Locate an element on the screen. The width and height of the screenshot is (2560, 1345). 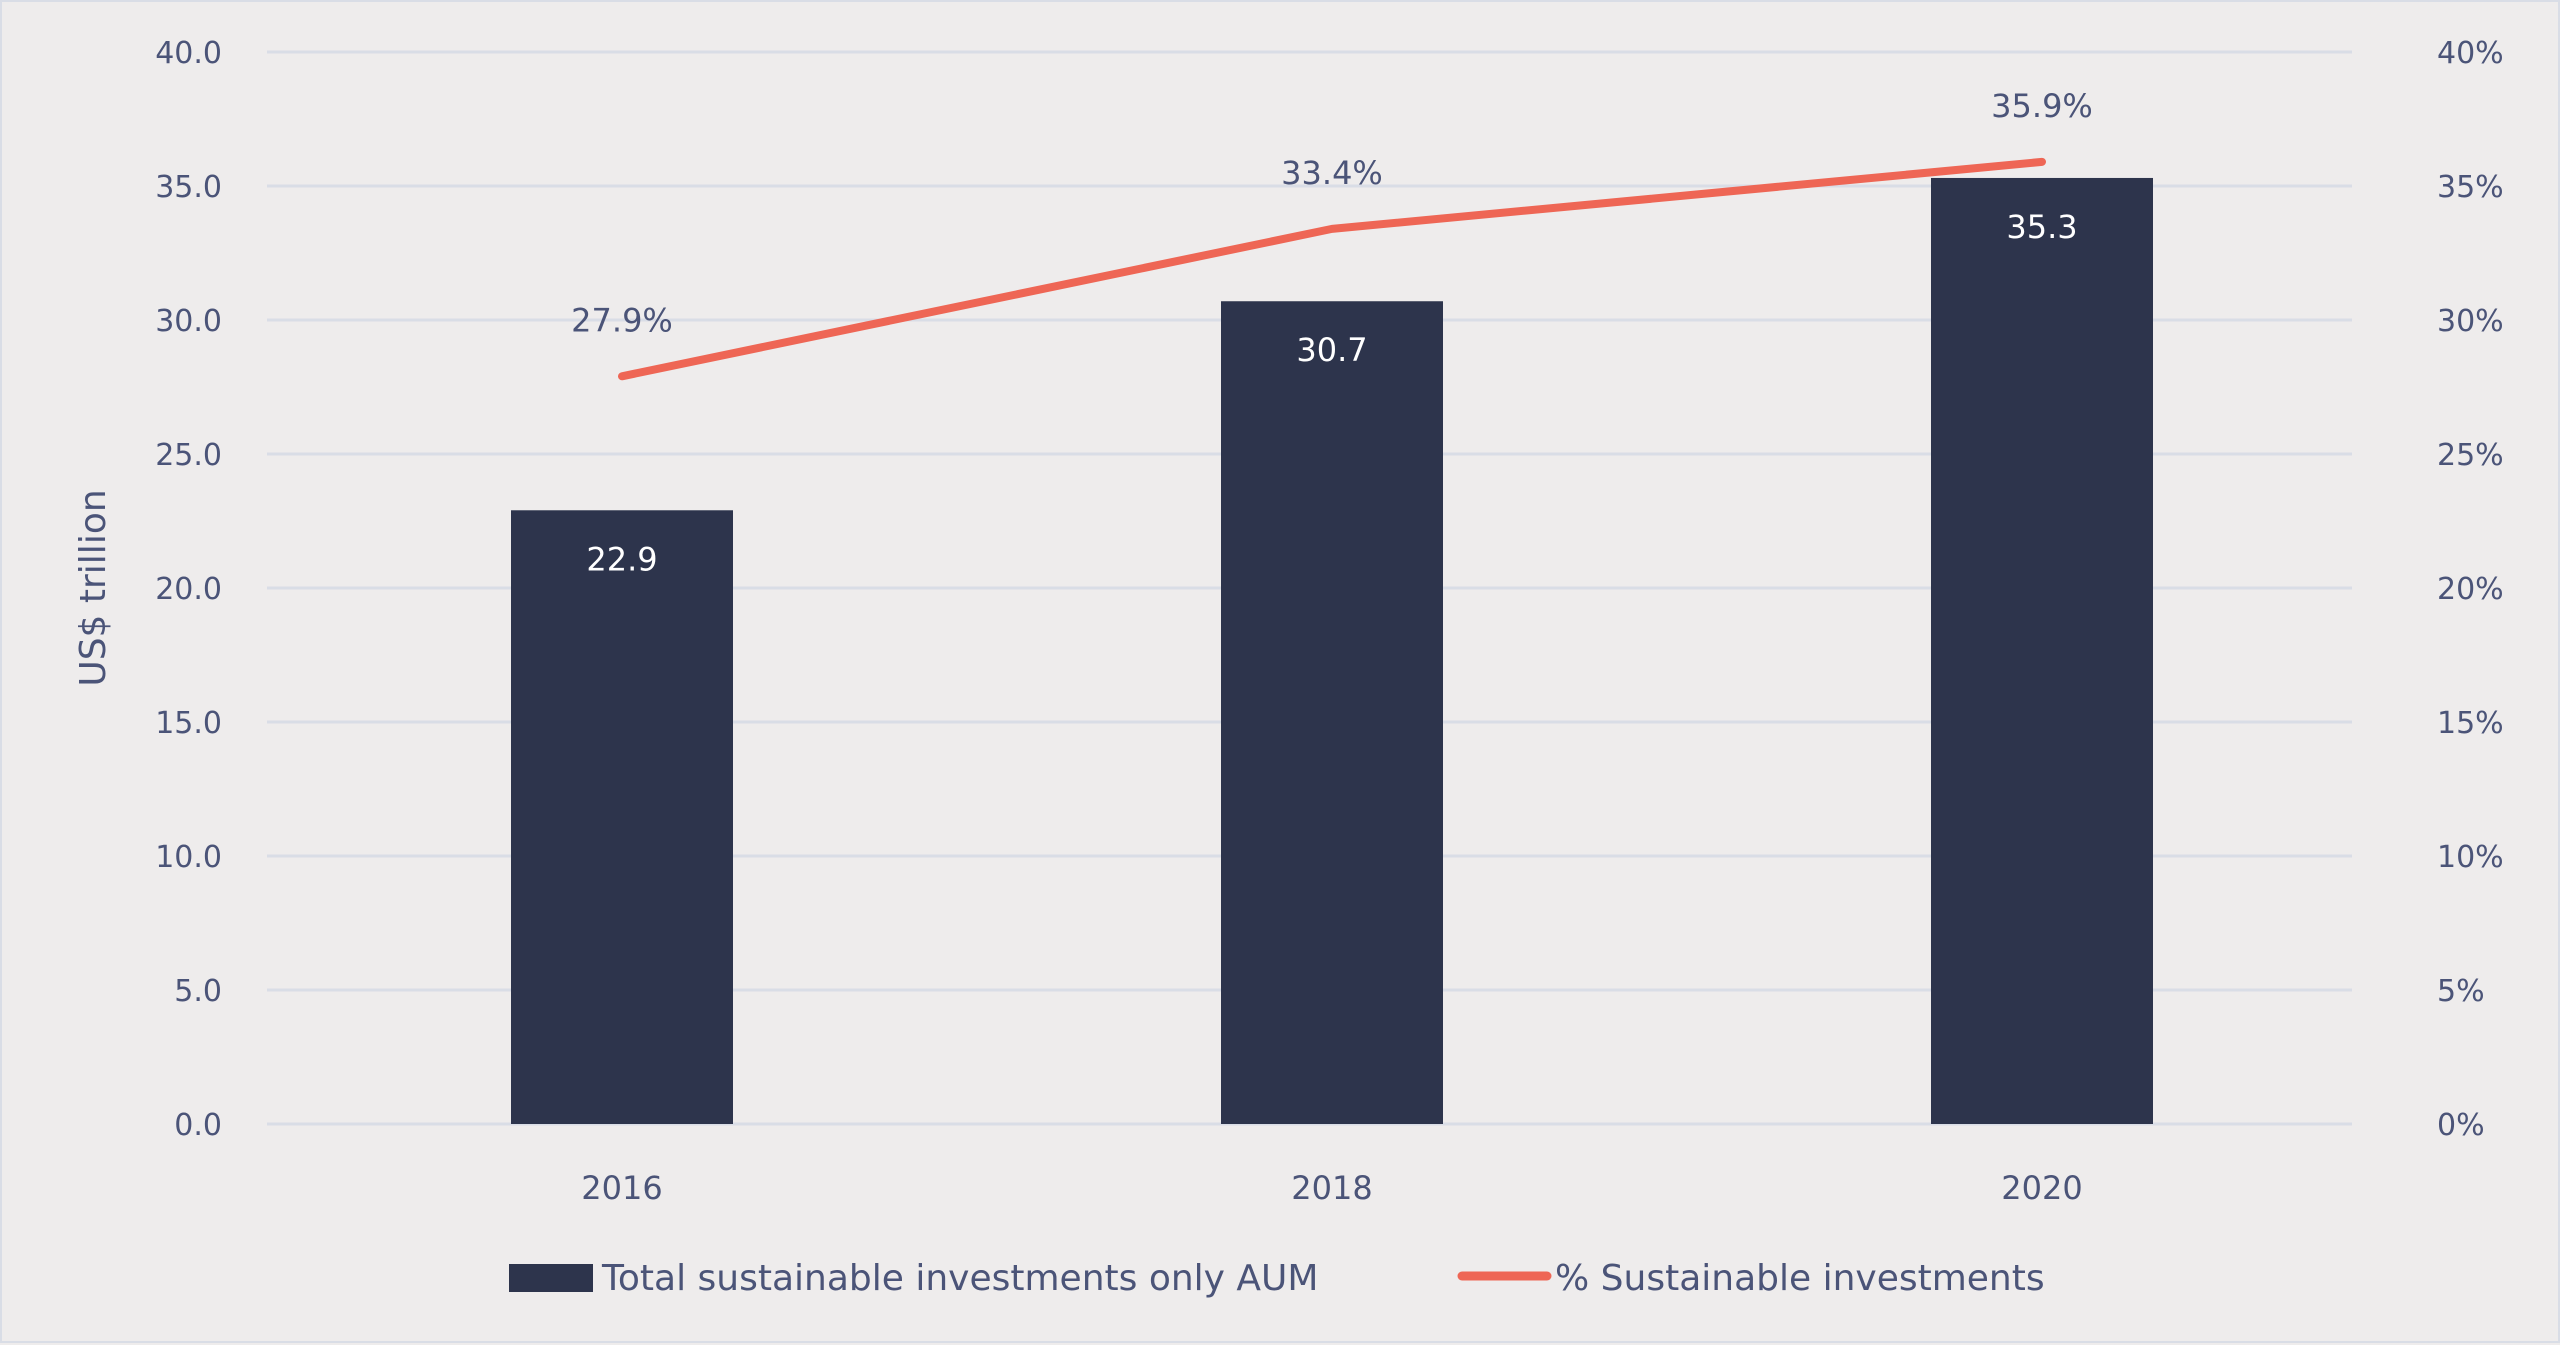
line-data-label: 35.9% is located at coordinates (2042, 106).